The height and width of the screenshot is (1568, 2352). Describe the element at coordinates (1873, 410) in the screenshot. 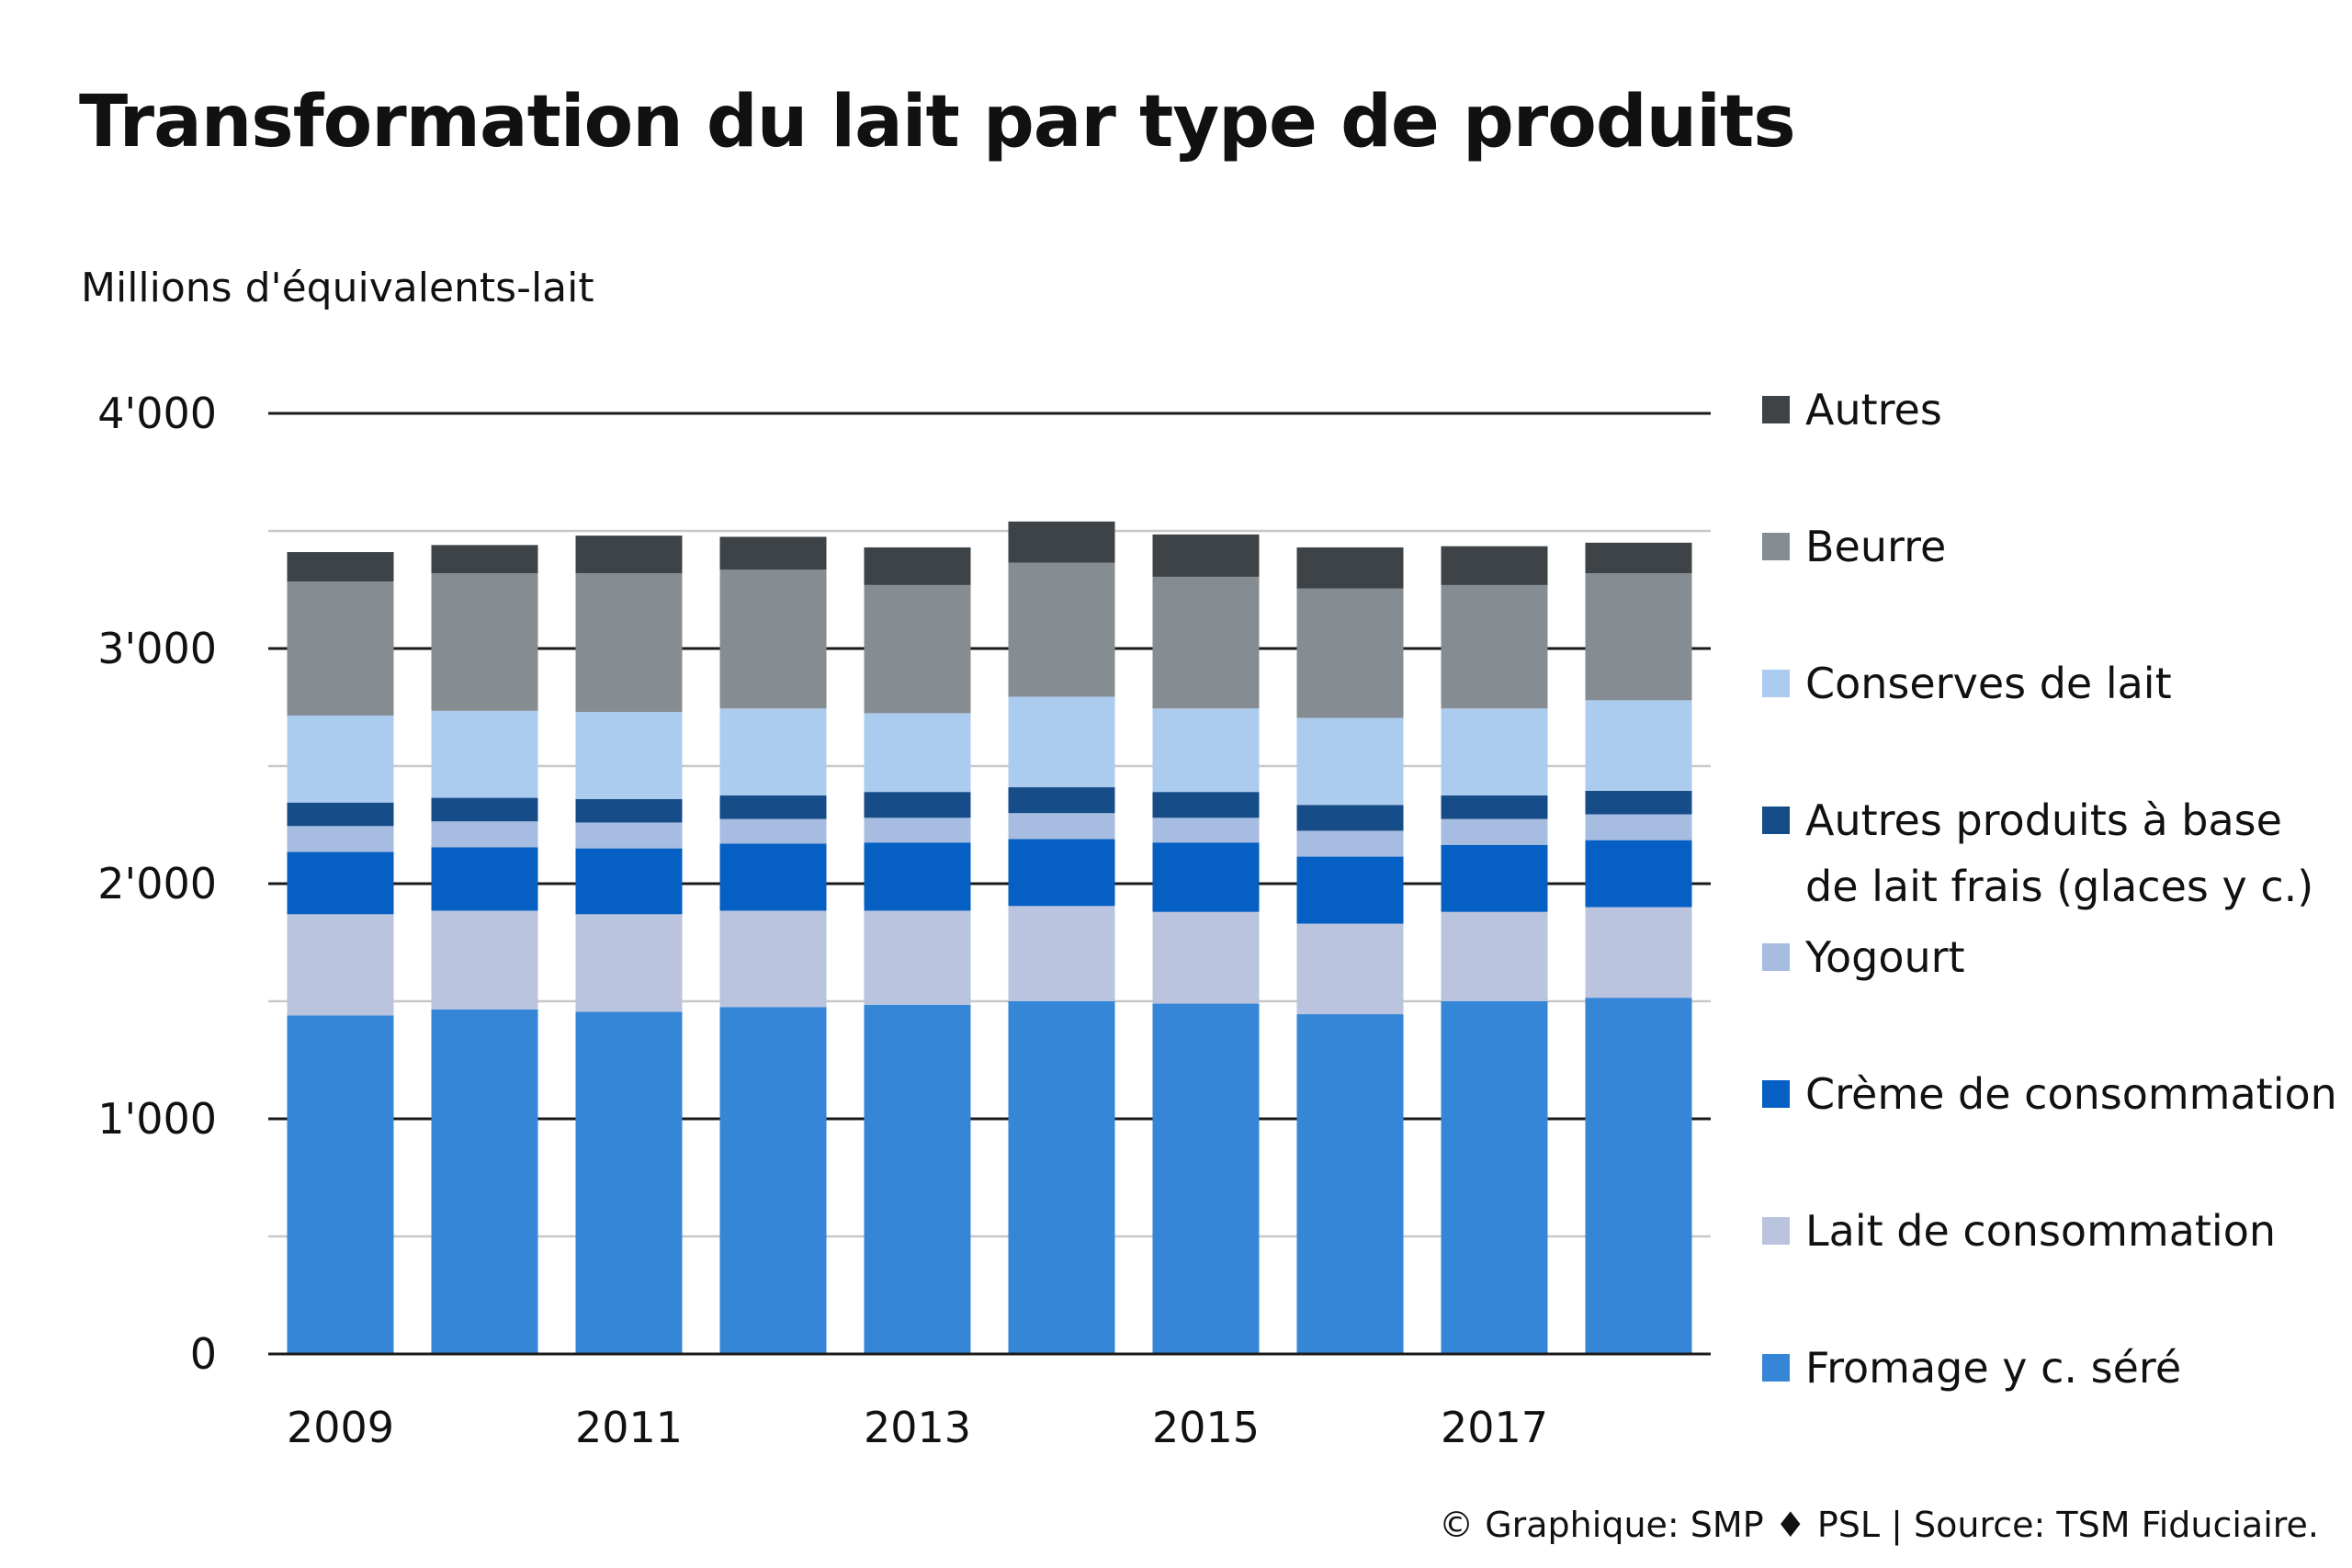

I see `legend-label: Autres` at that location.